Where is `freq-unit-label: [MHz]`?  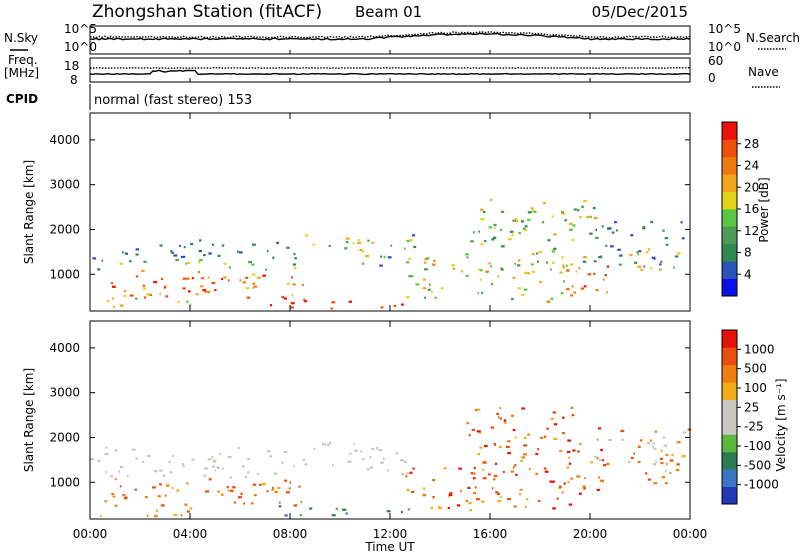
freq-unit-label: [MHz] is located at coordinates (21, 73).